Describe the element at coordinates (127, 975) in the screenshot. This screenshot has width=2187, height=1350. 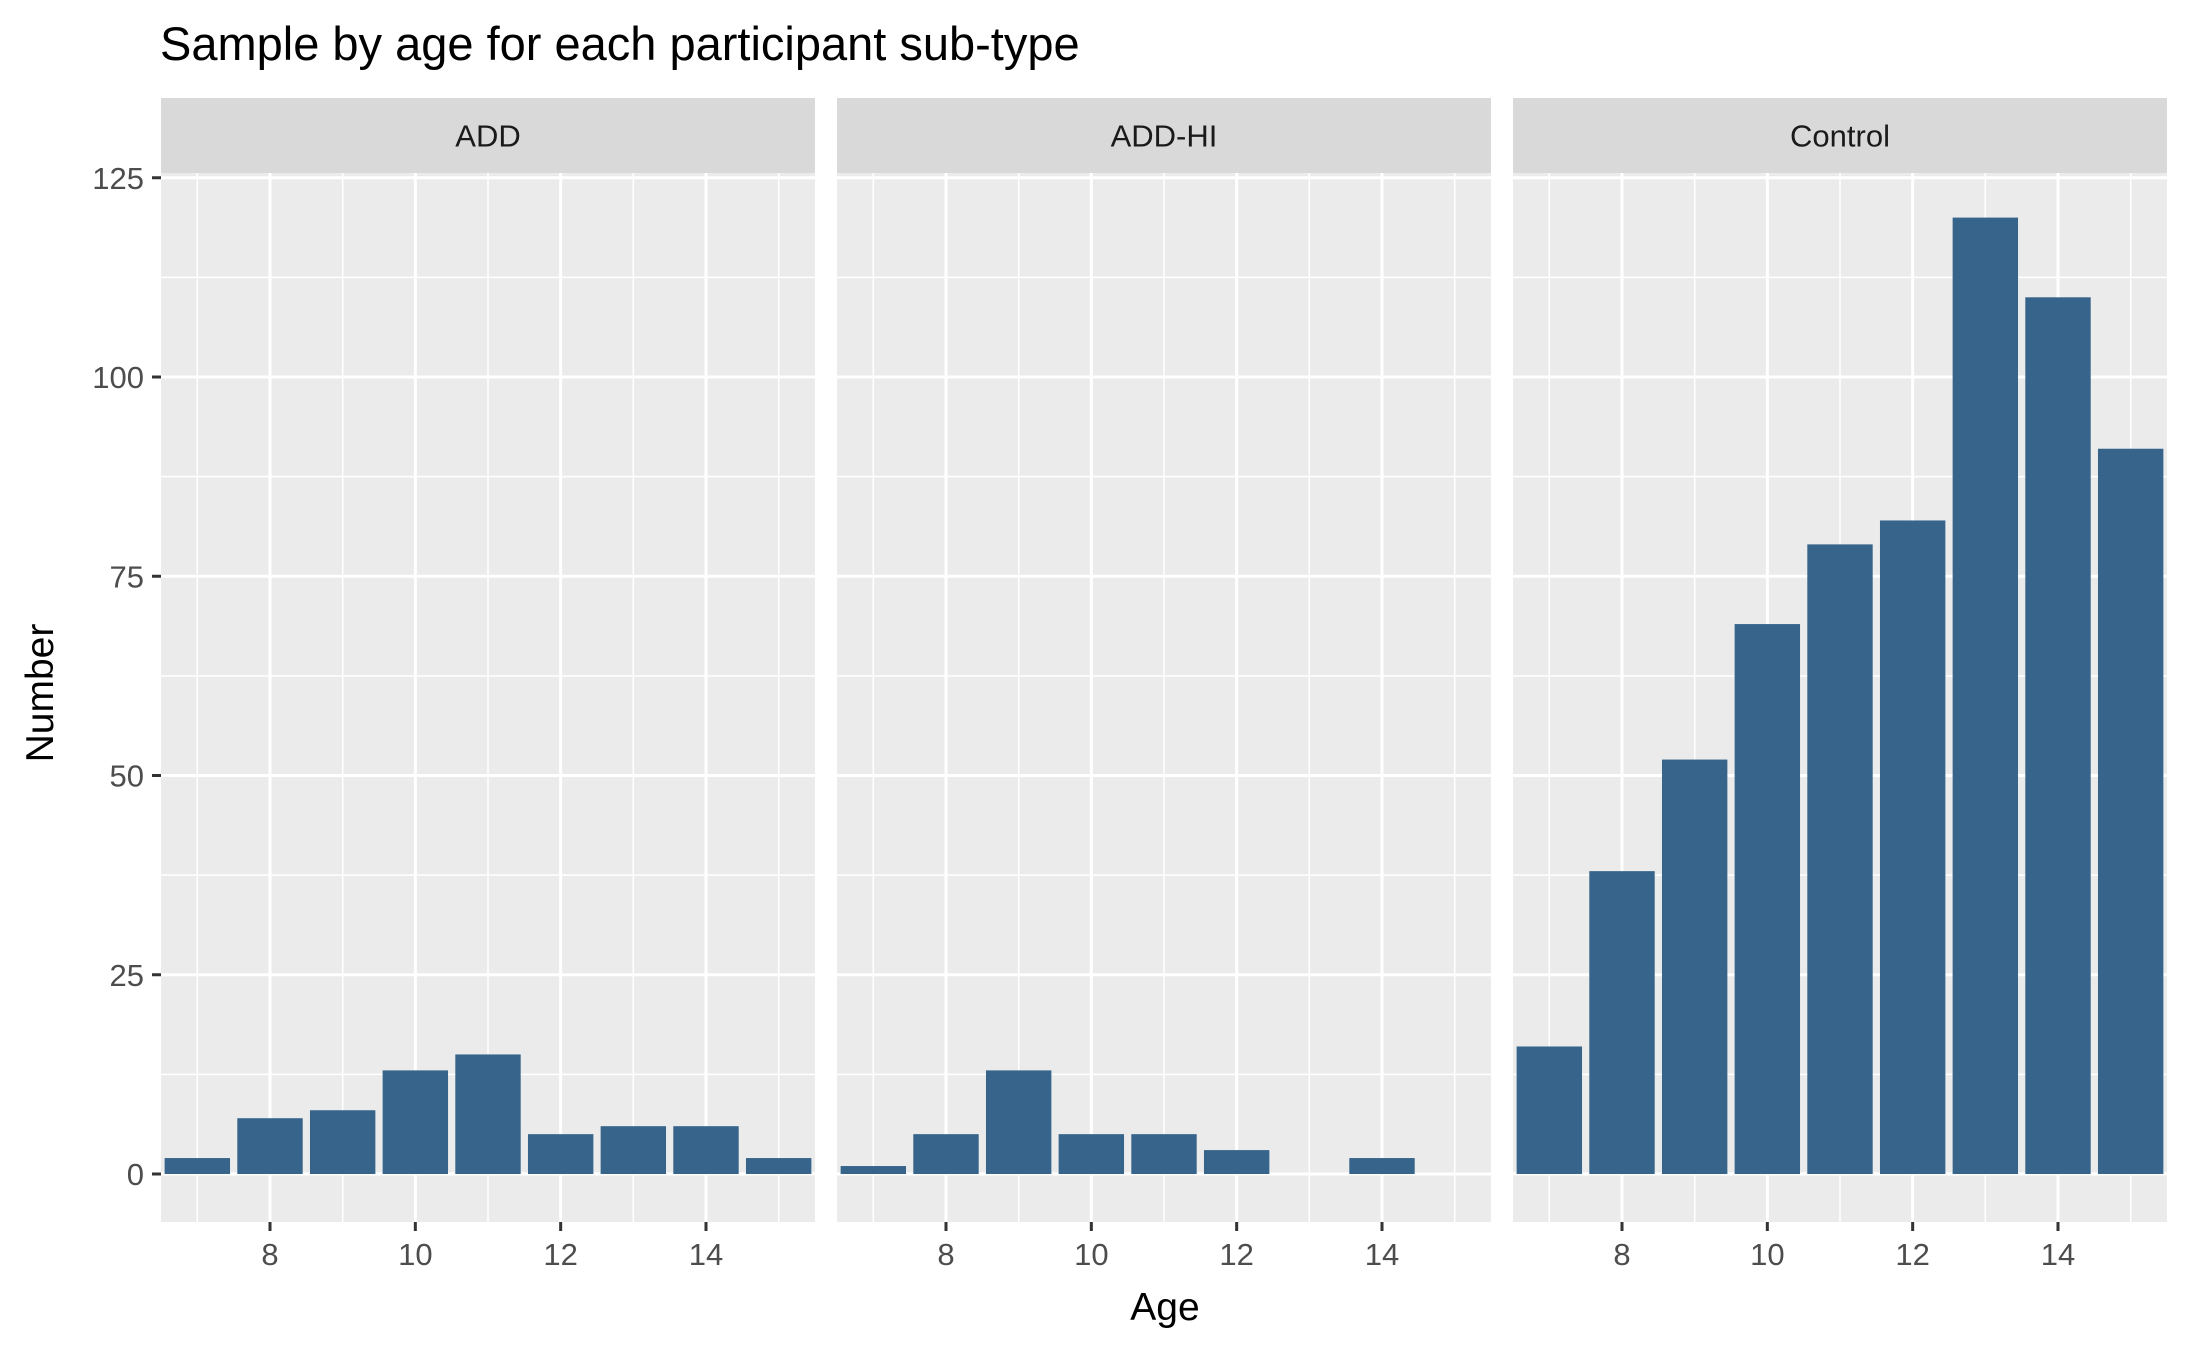
I see `y-tick-label: 25` at that location.